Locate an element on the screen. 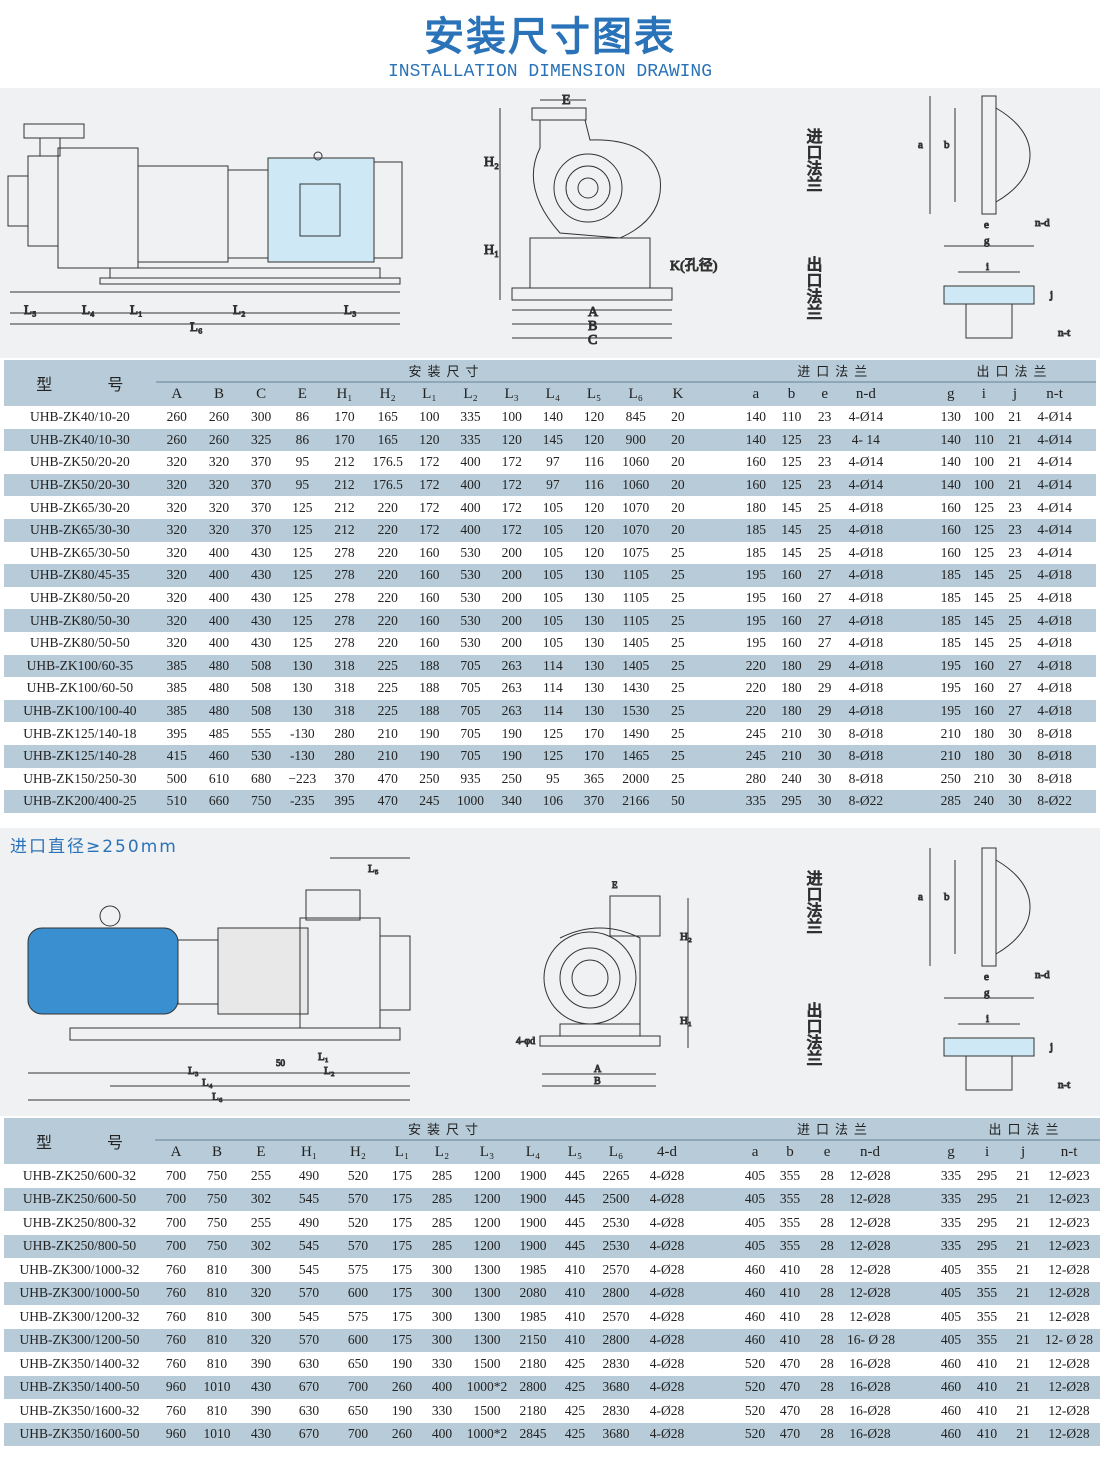  value-cell: 105 is located at coordinates (552, 507).